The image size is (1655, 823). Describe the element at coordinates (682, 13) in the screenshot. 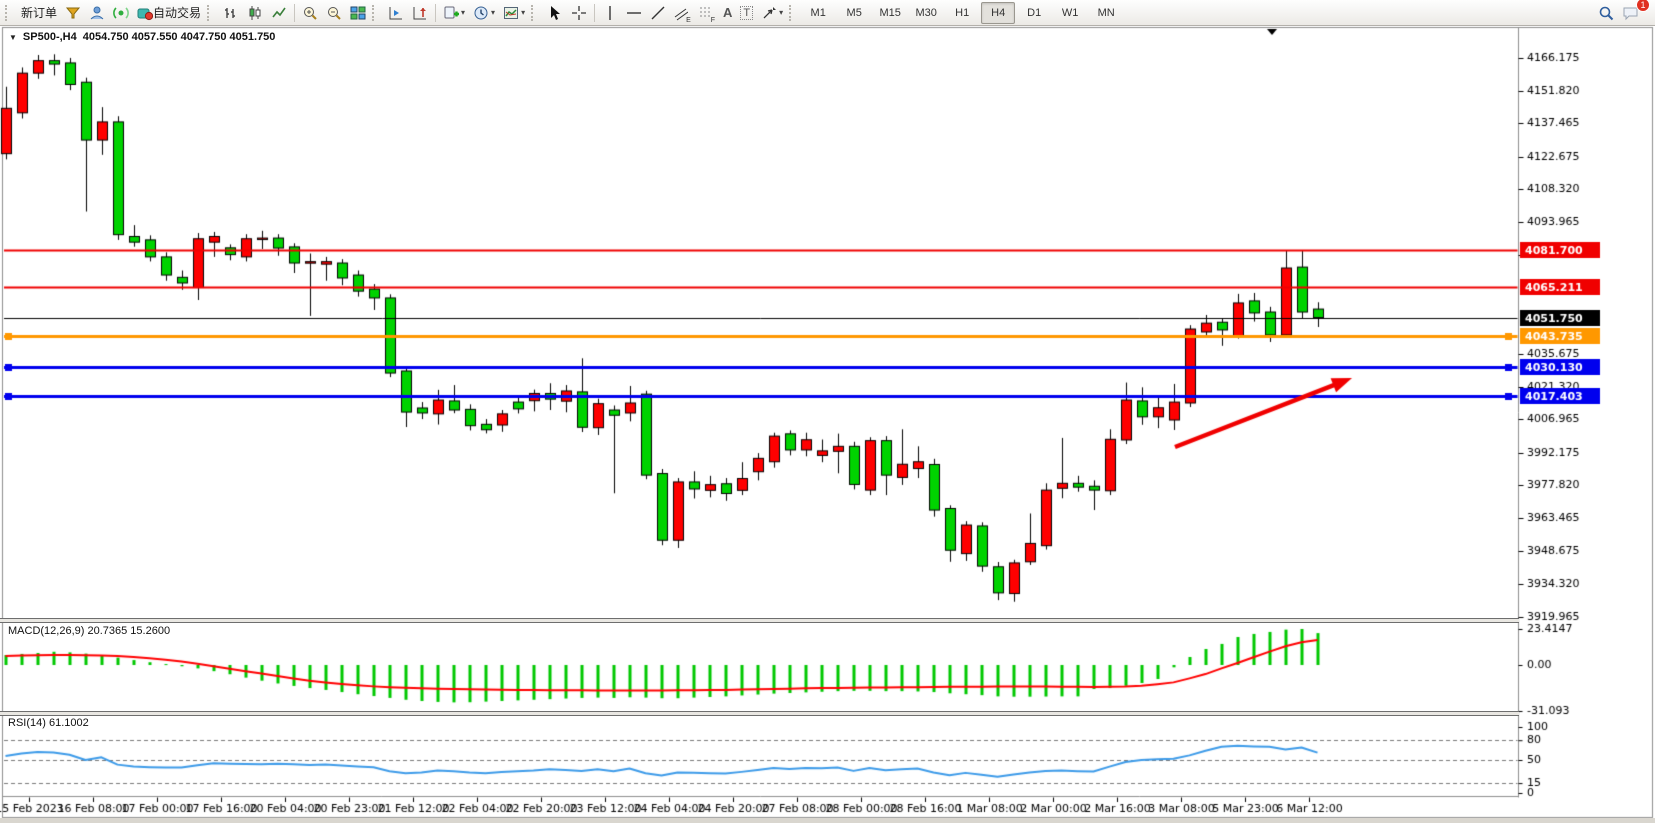

I see `channel-tool-icon: E` at that location.